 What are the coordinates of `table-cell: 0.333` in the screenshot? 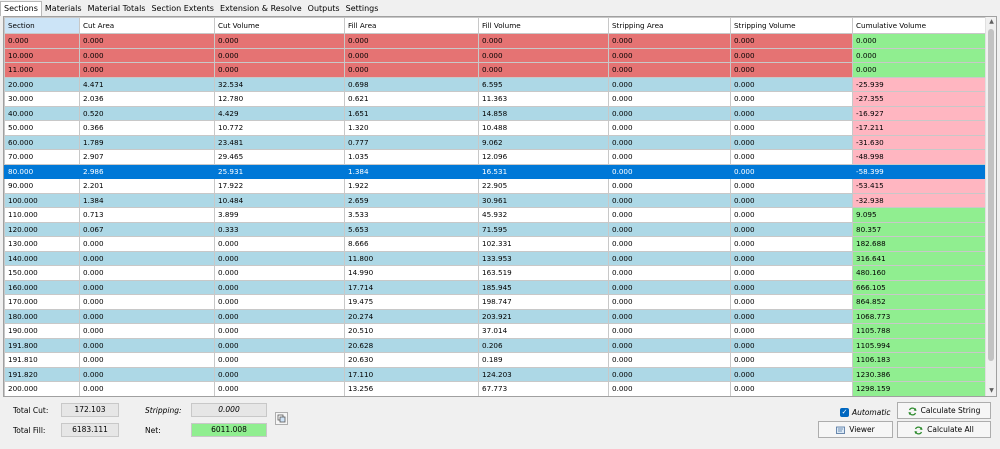 It's located at (279, 229).